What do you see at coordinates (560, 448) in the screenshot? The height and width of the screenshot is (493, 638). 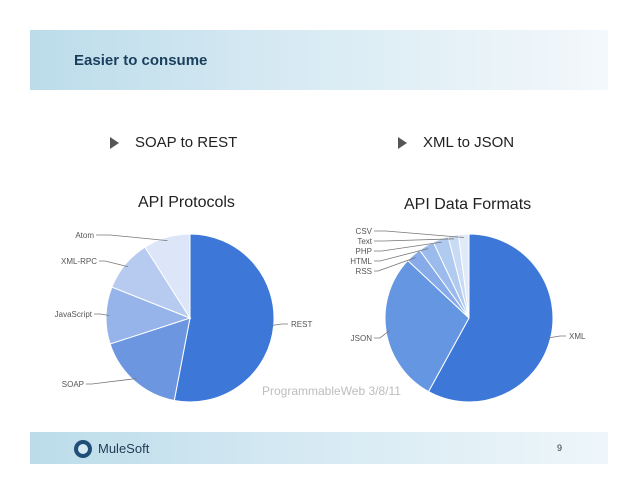 I see `page-number: 9` at bounding box center [560, 448].